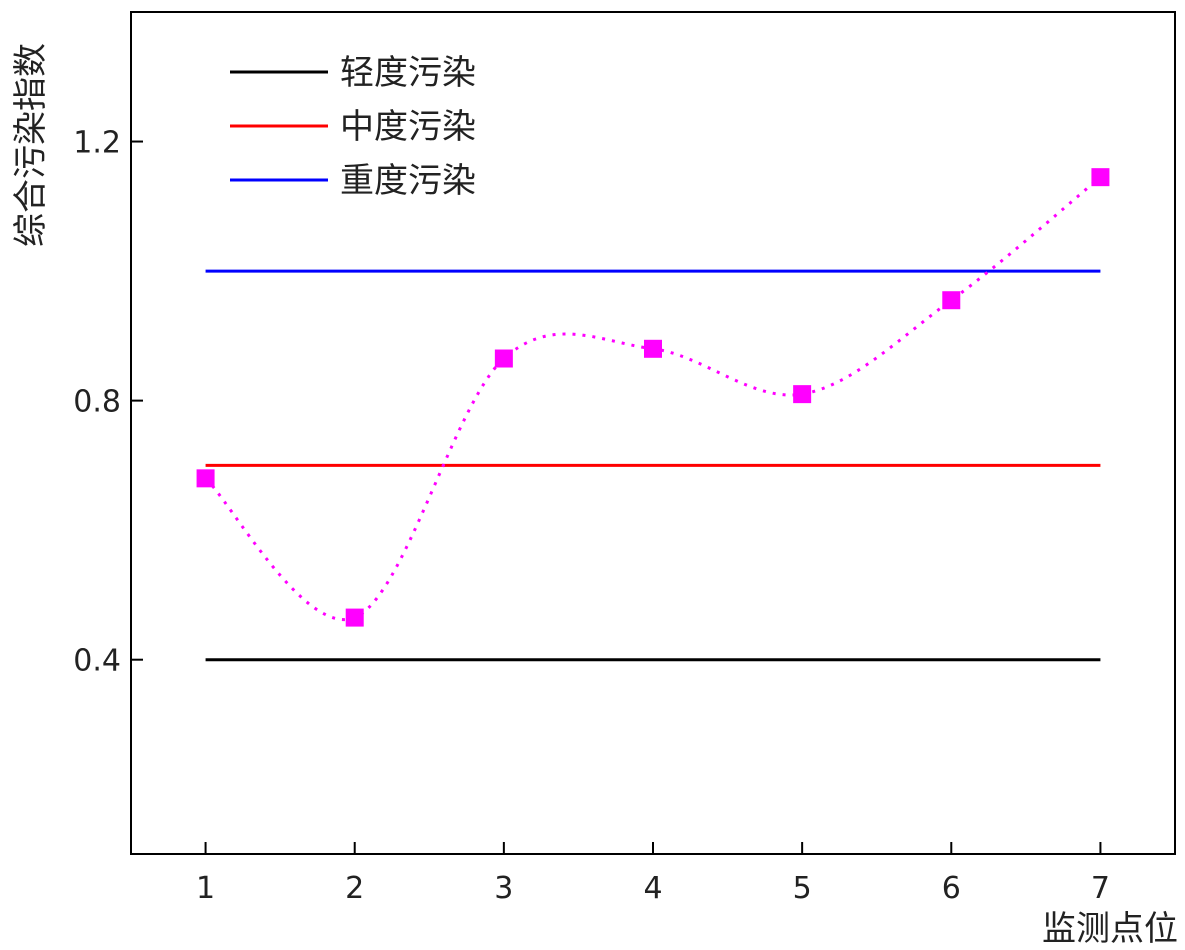  What do you see at coordinates (354, 888) in the screenshot?
I see `x-tick-label-2: 2` at bounding box center [354, 888].